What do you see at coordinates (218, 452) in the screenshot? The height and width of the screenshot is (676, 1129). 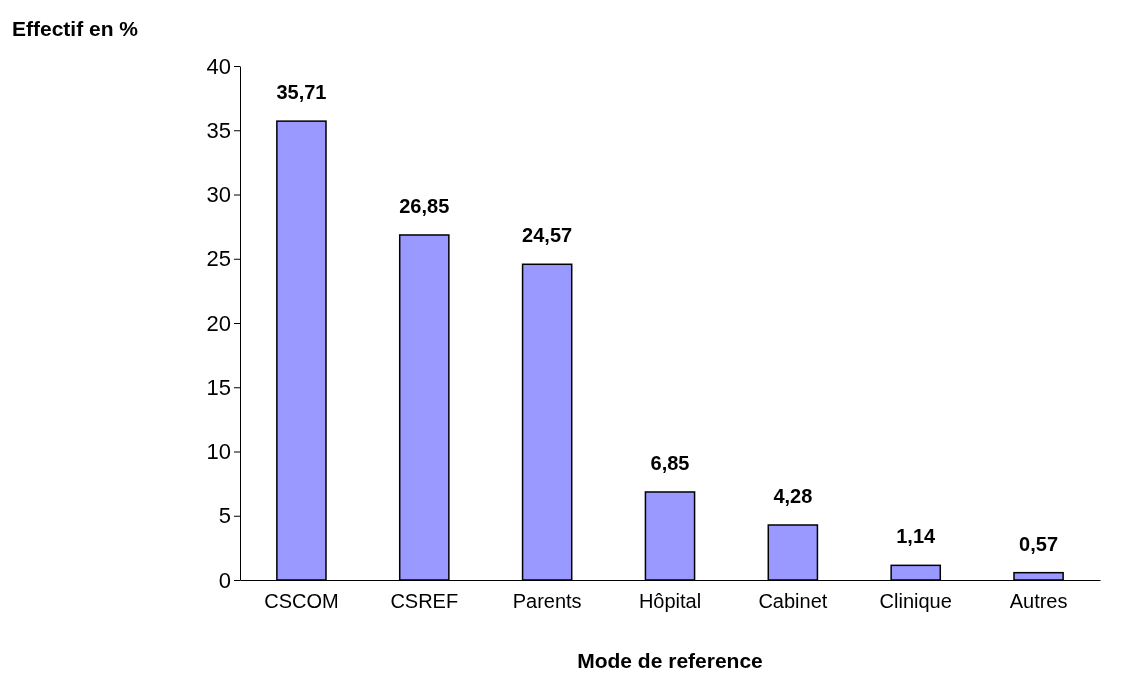 I see `y-tick-label: 10` at bounding box center [218, 452].